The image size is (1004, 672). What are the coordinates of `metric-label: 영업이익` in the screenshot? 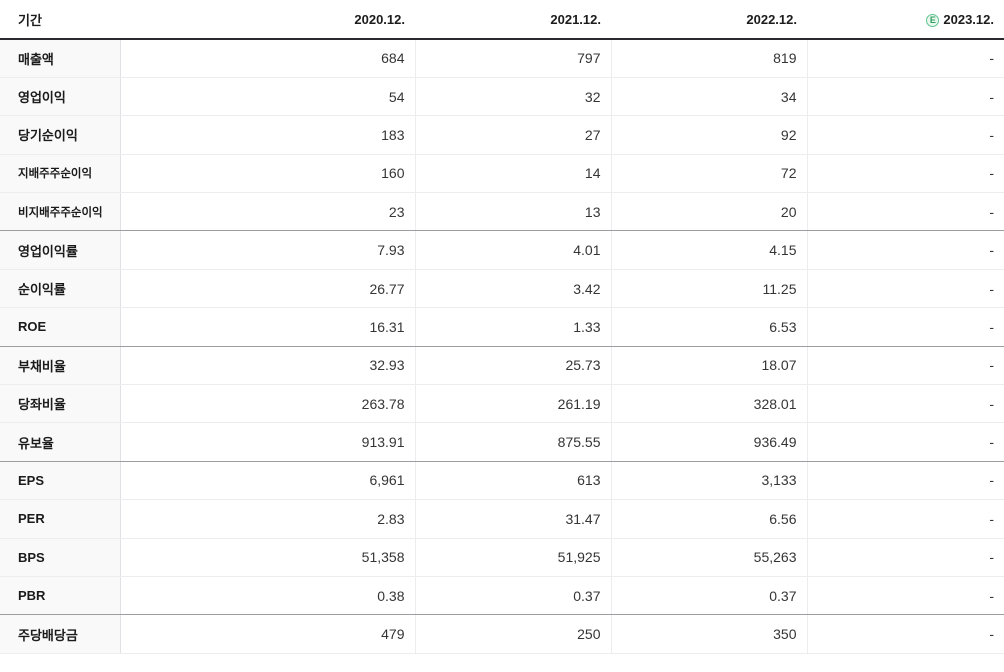 It's located at (60, 97).